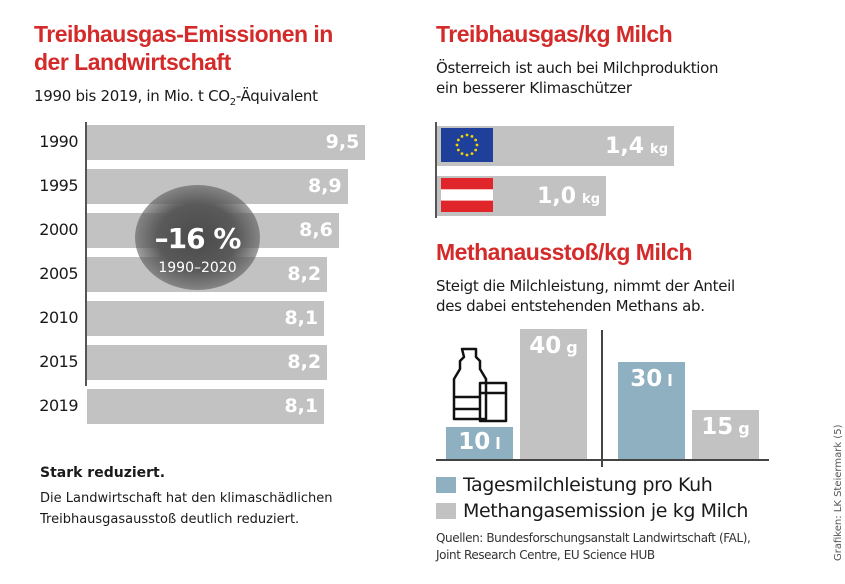 This screenshot has height=584, width=845. I want to click on bar: 40 g, so click(553, 394).